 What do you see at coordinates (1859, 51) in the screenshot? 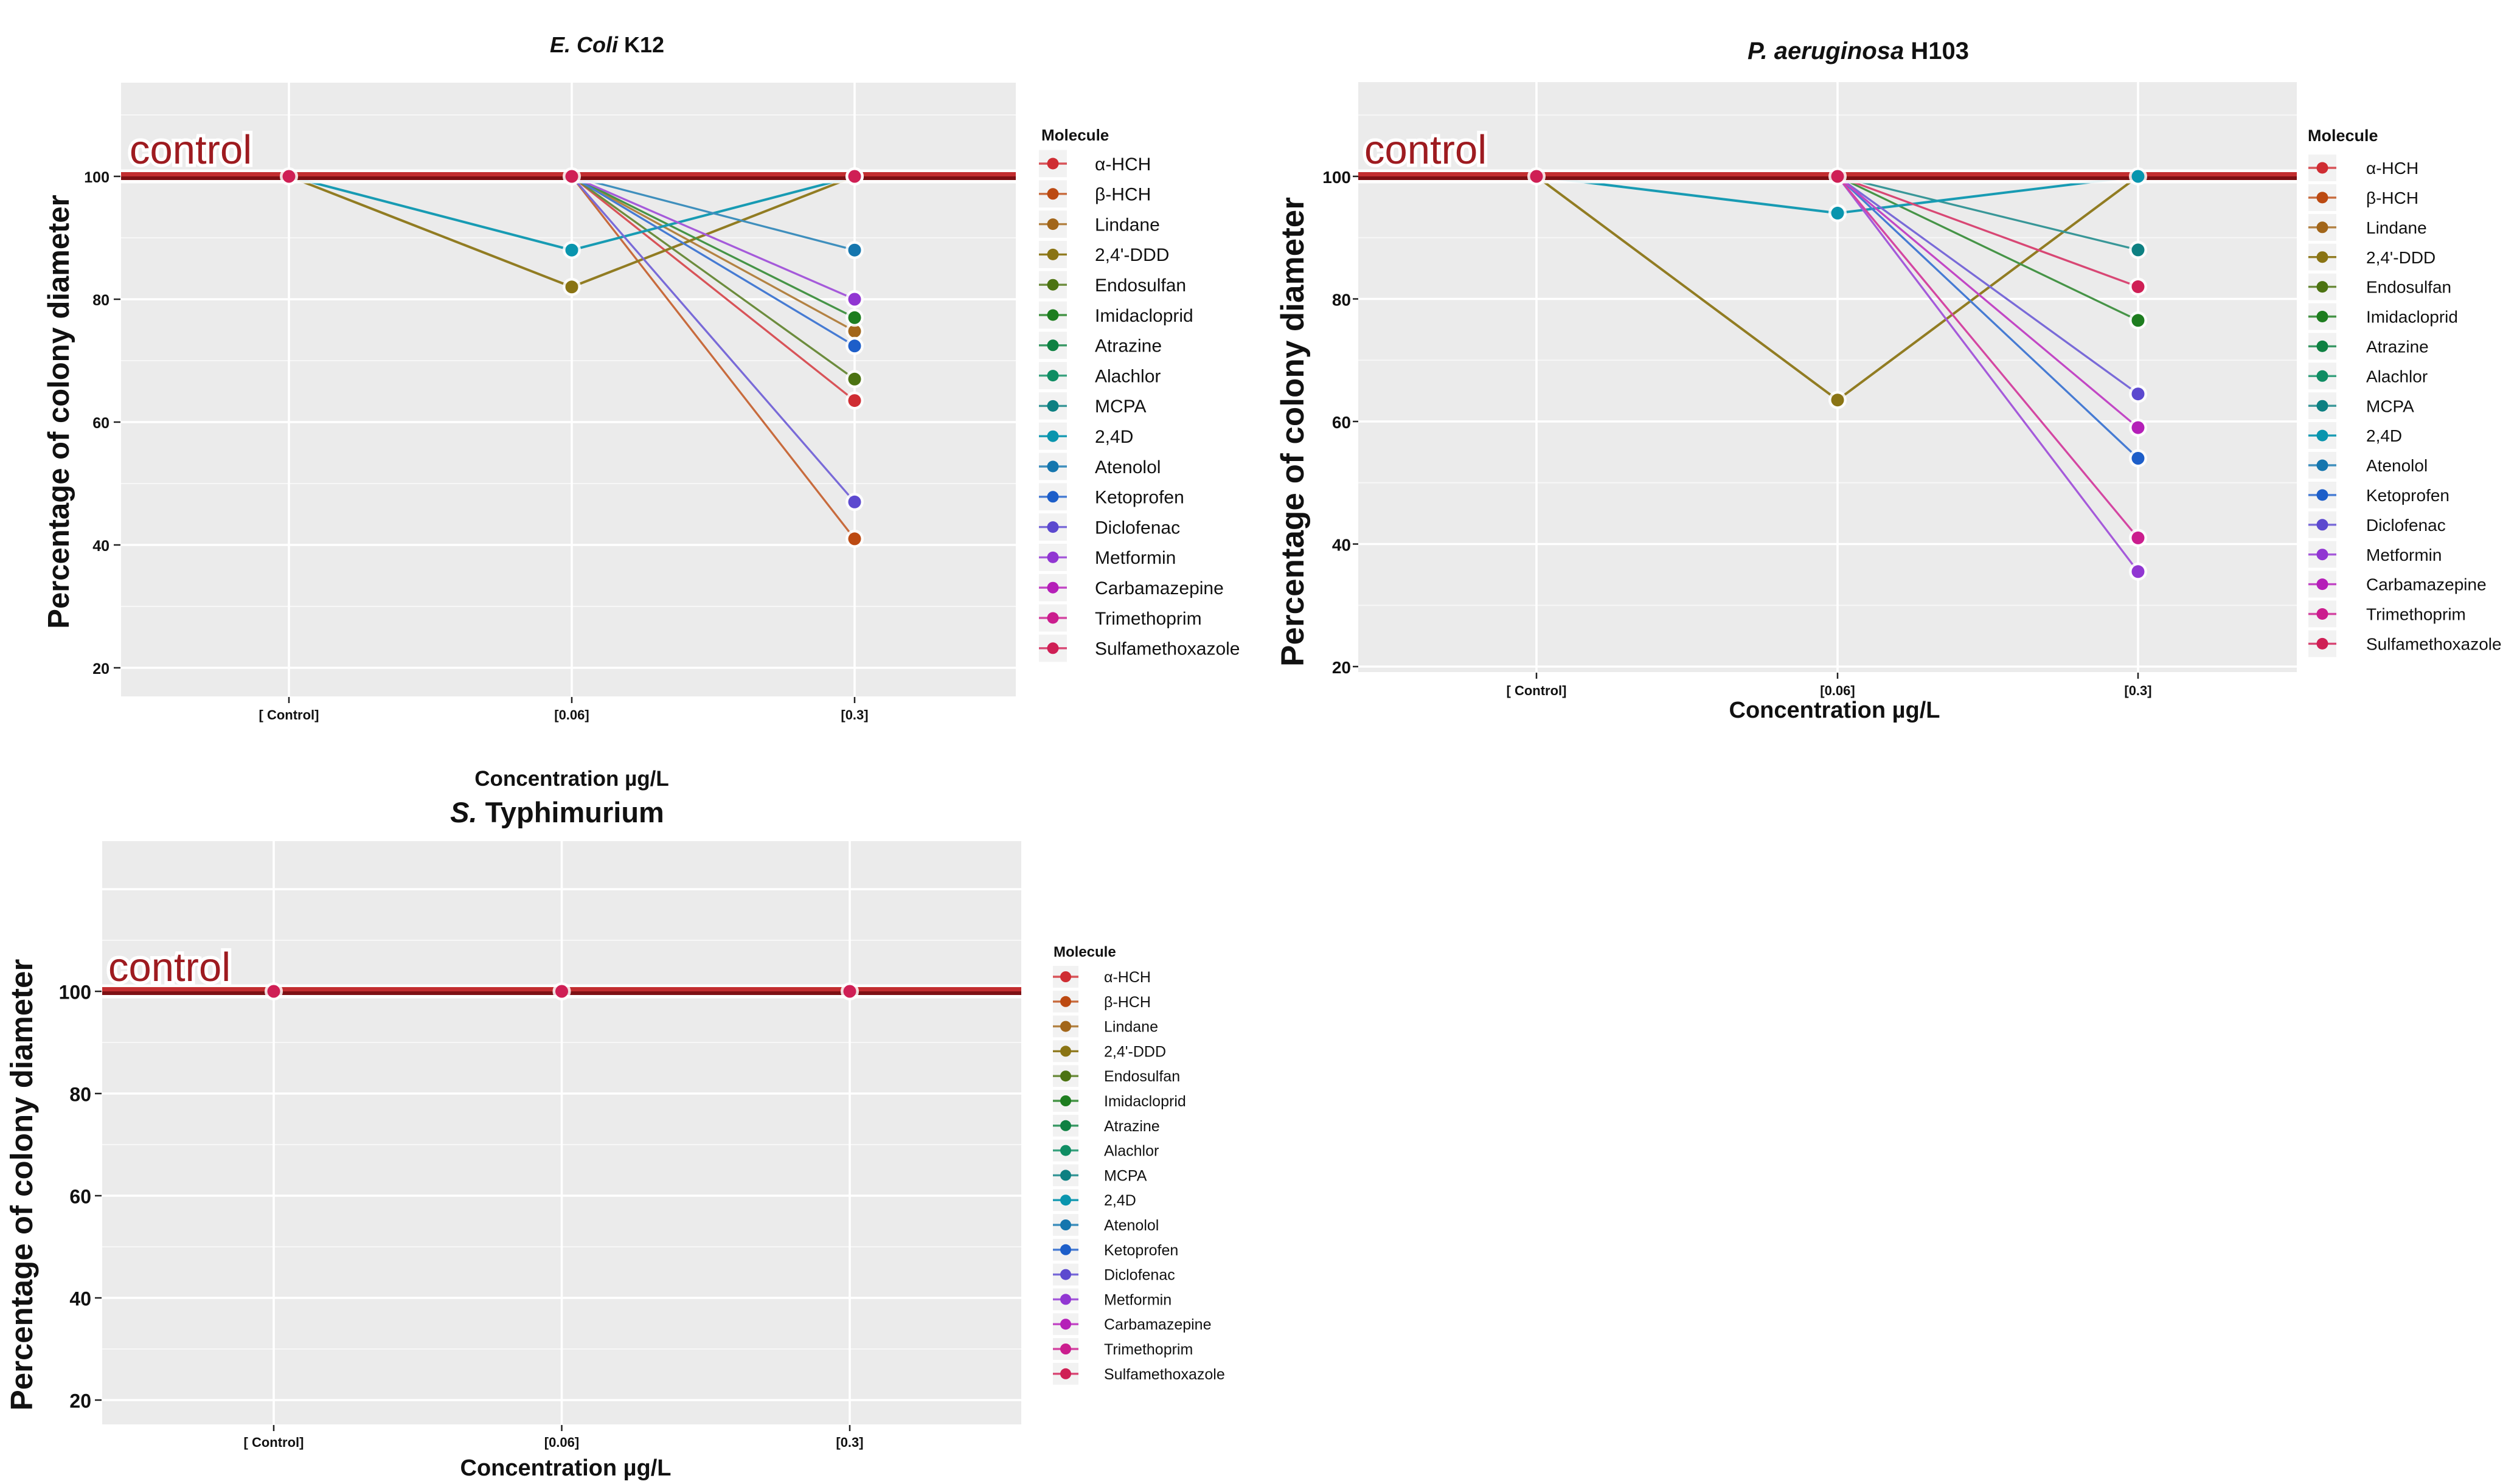
I see `svg-text: P. aeruginosa H103` at bounding box center [1859, 51].